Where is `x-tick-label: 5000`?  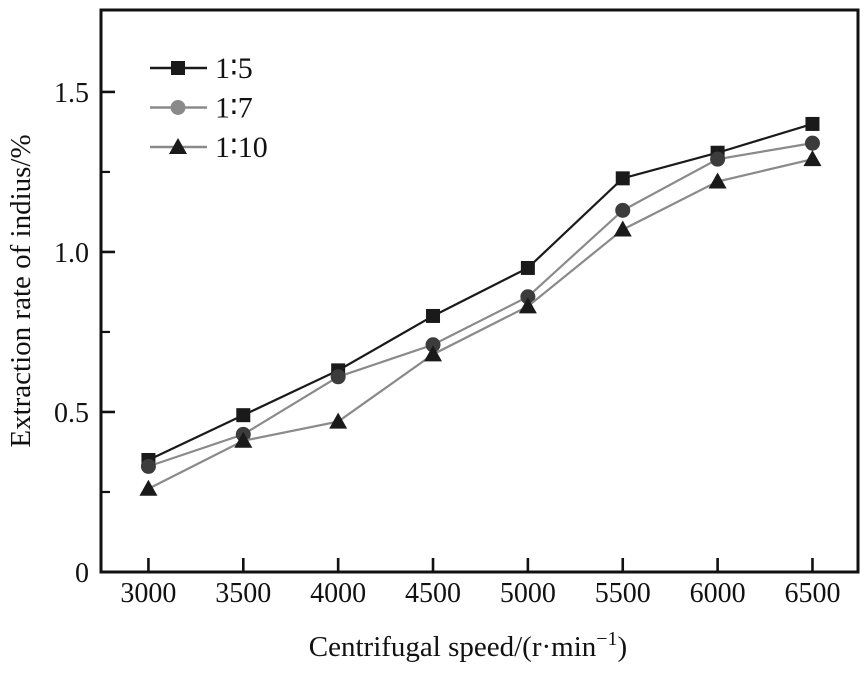
x-tick-label: 5000 is located at coordinates (528, 593).